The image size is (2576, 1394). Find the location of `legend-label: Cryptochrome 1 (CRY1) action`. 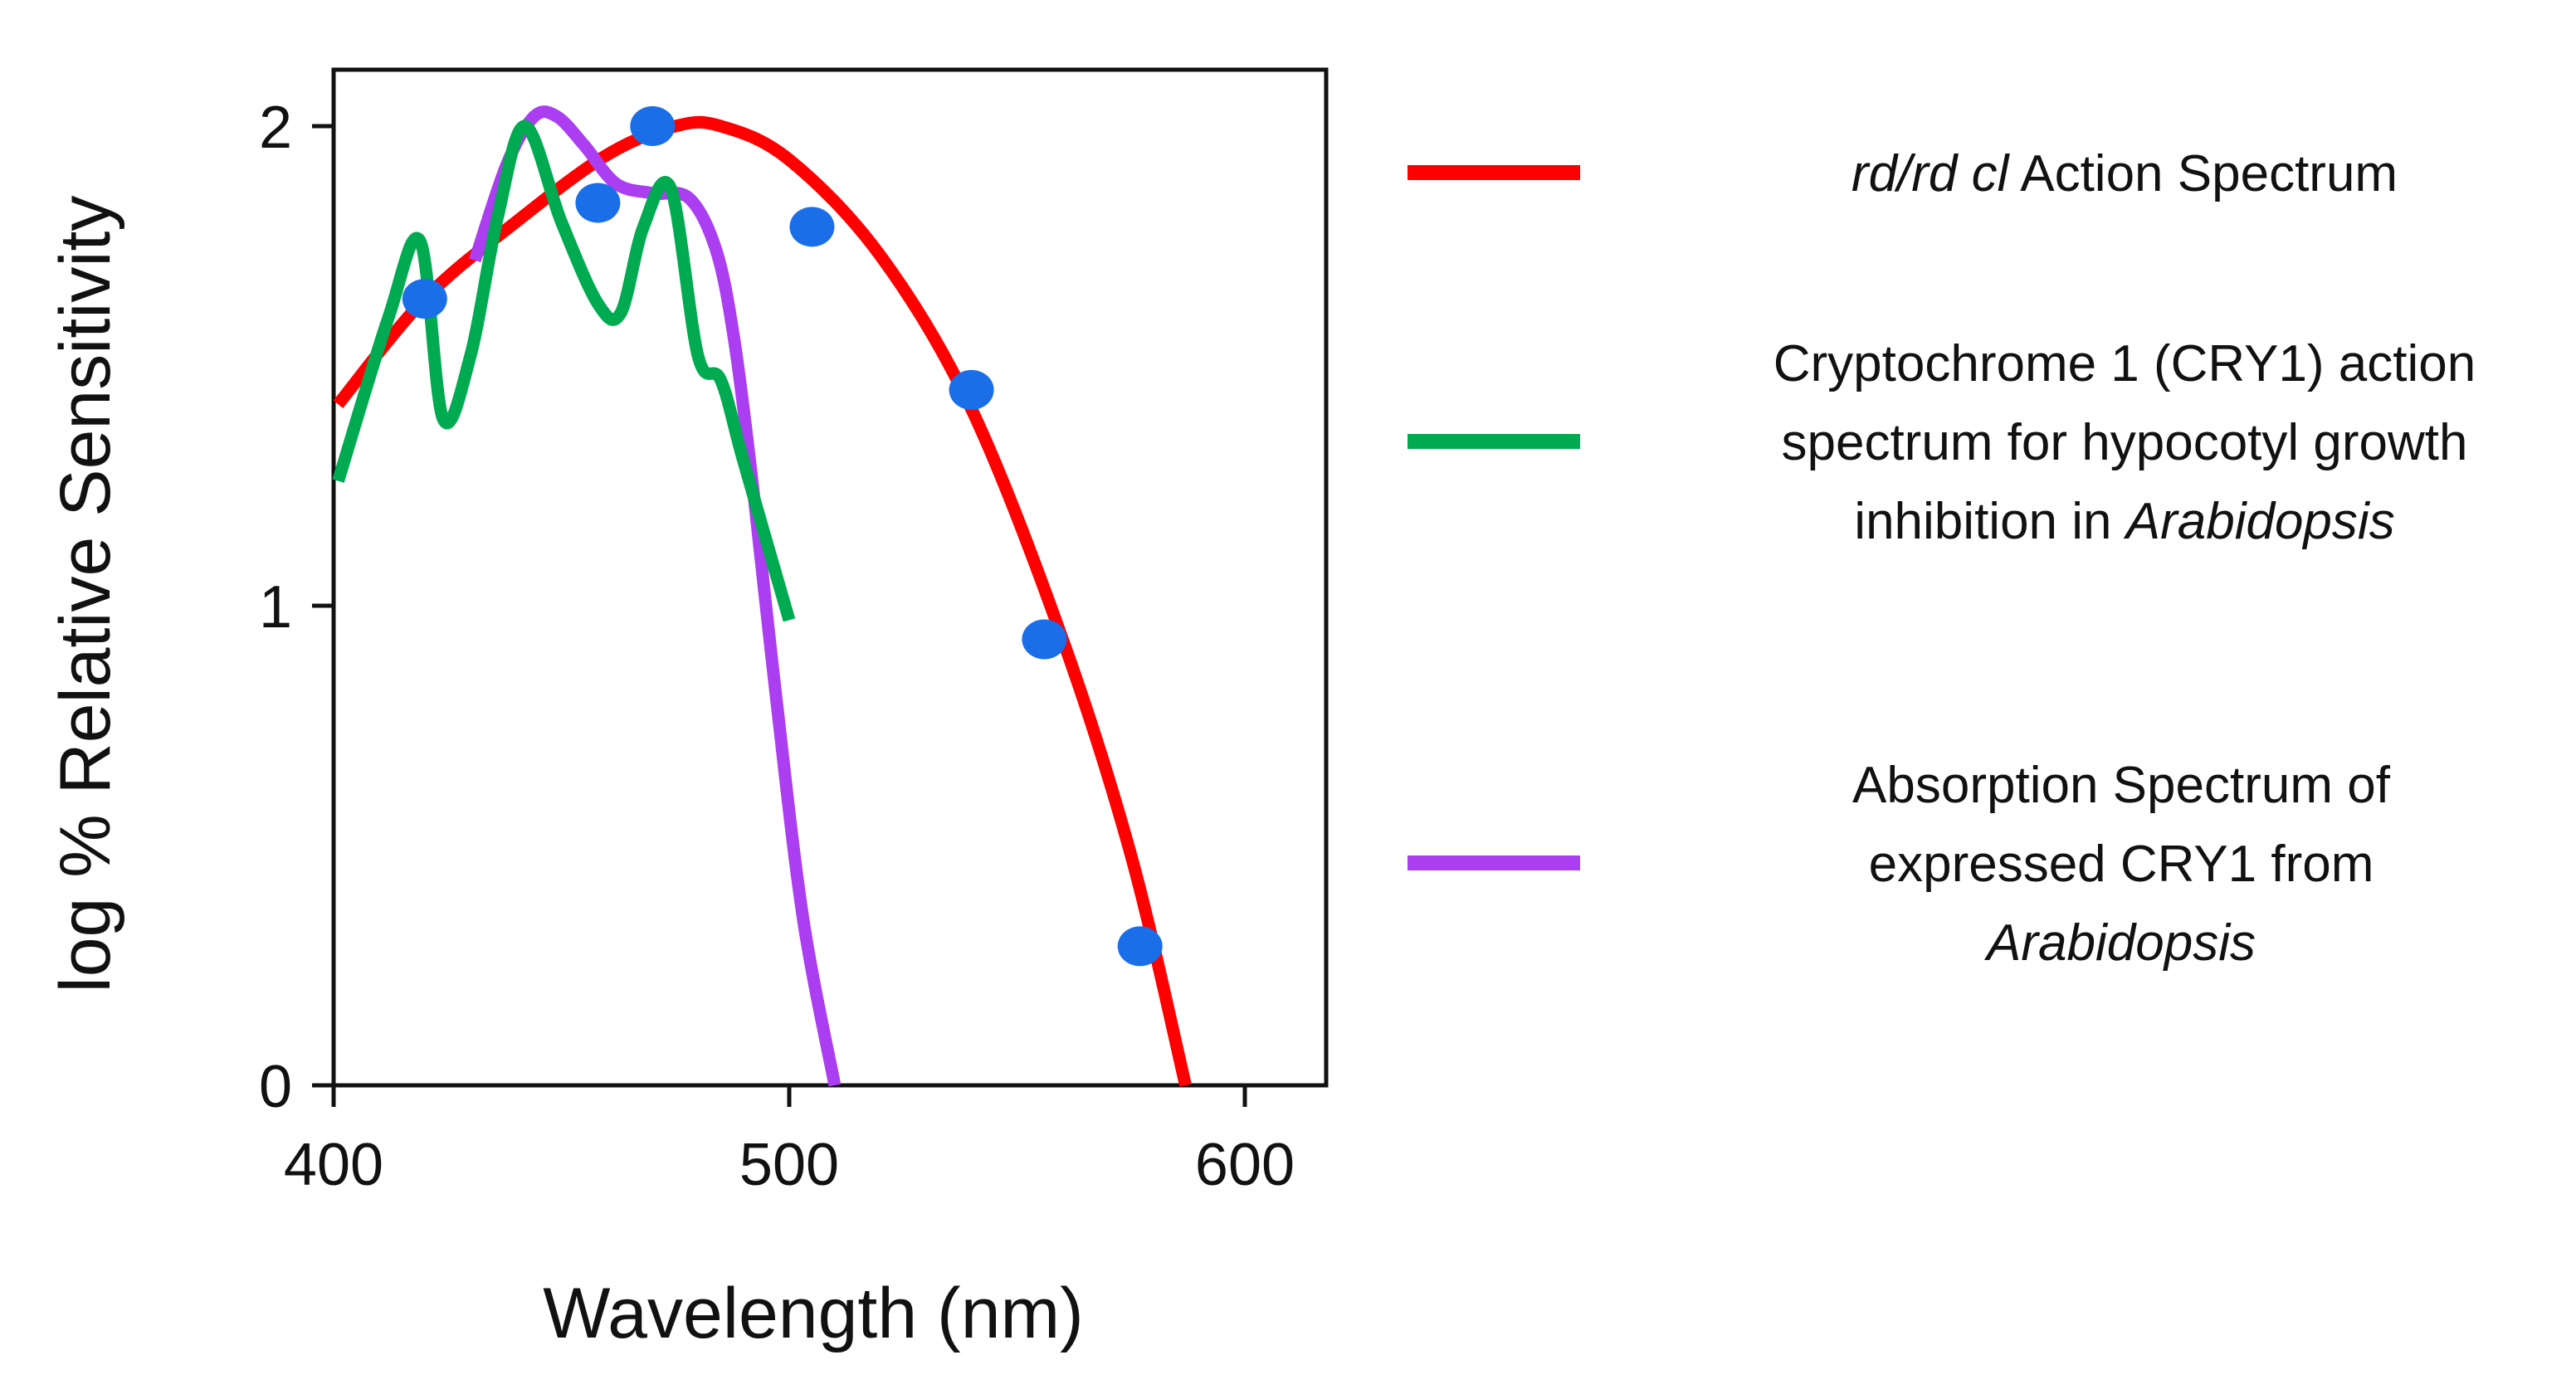

legend-label: Cryptochrome 1 (CRY1) action is located at coordinates (2124, 363).